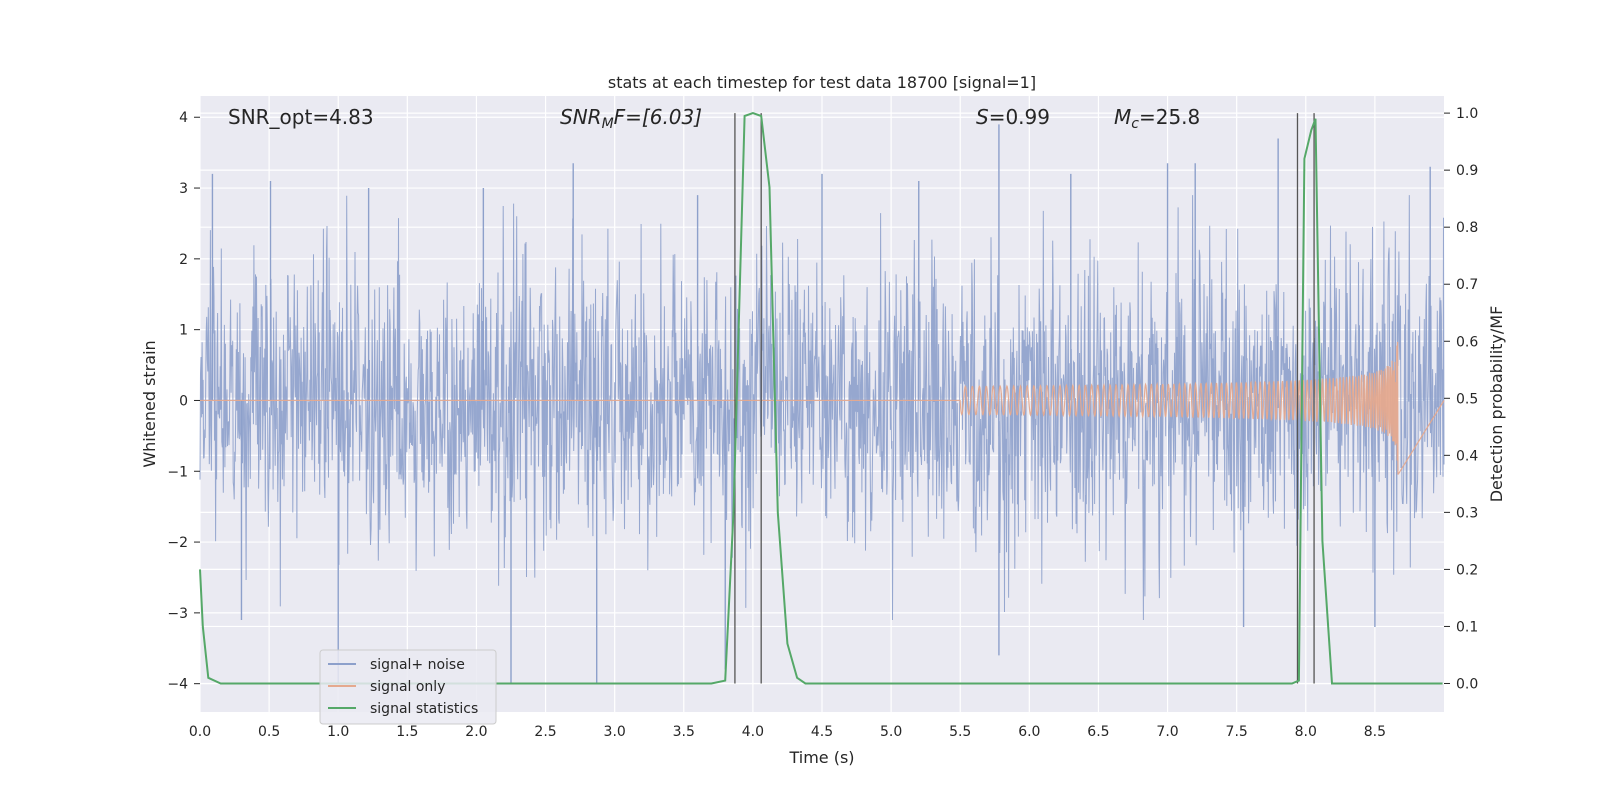  I want to click on y-right-tick-label: 0.9, so click(1467, 171).